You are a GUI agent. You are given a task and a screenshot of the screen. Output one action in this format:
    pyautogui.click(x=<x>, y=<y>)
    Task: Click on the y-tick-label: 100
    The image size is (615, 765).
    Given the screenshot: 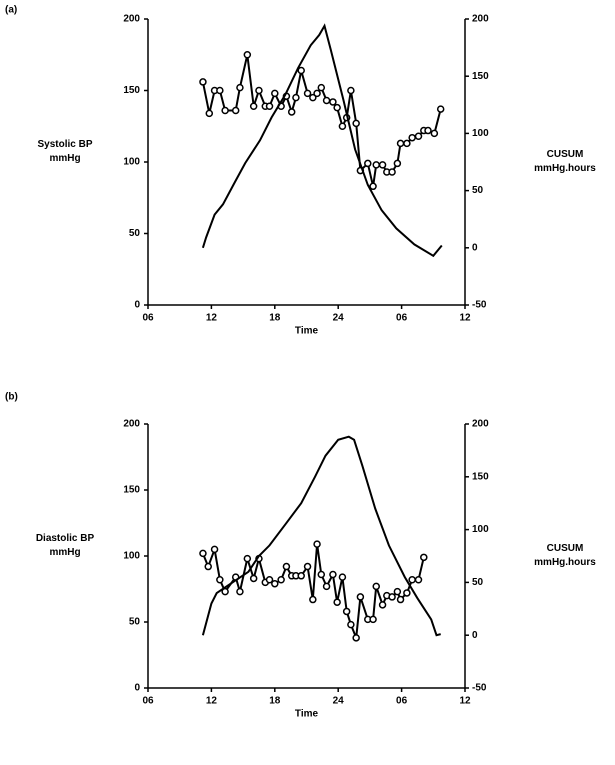 What is the action you would take?
    pyautogui.click(x=131, y=556)
    